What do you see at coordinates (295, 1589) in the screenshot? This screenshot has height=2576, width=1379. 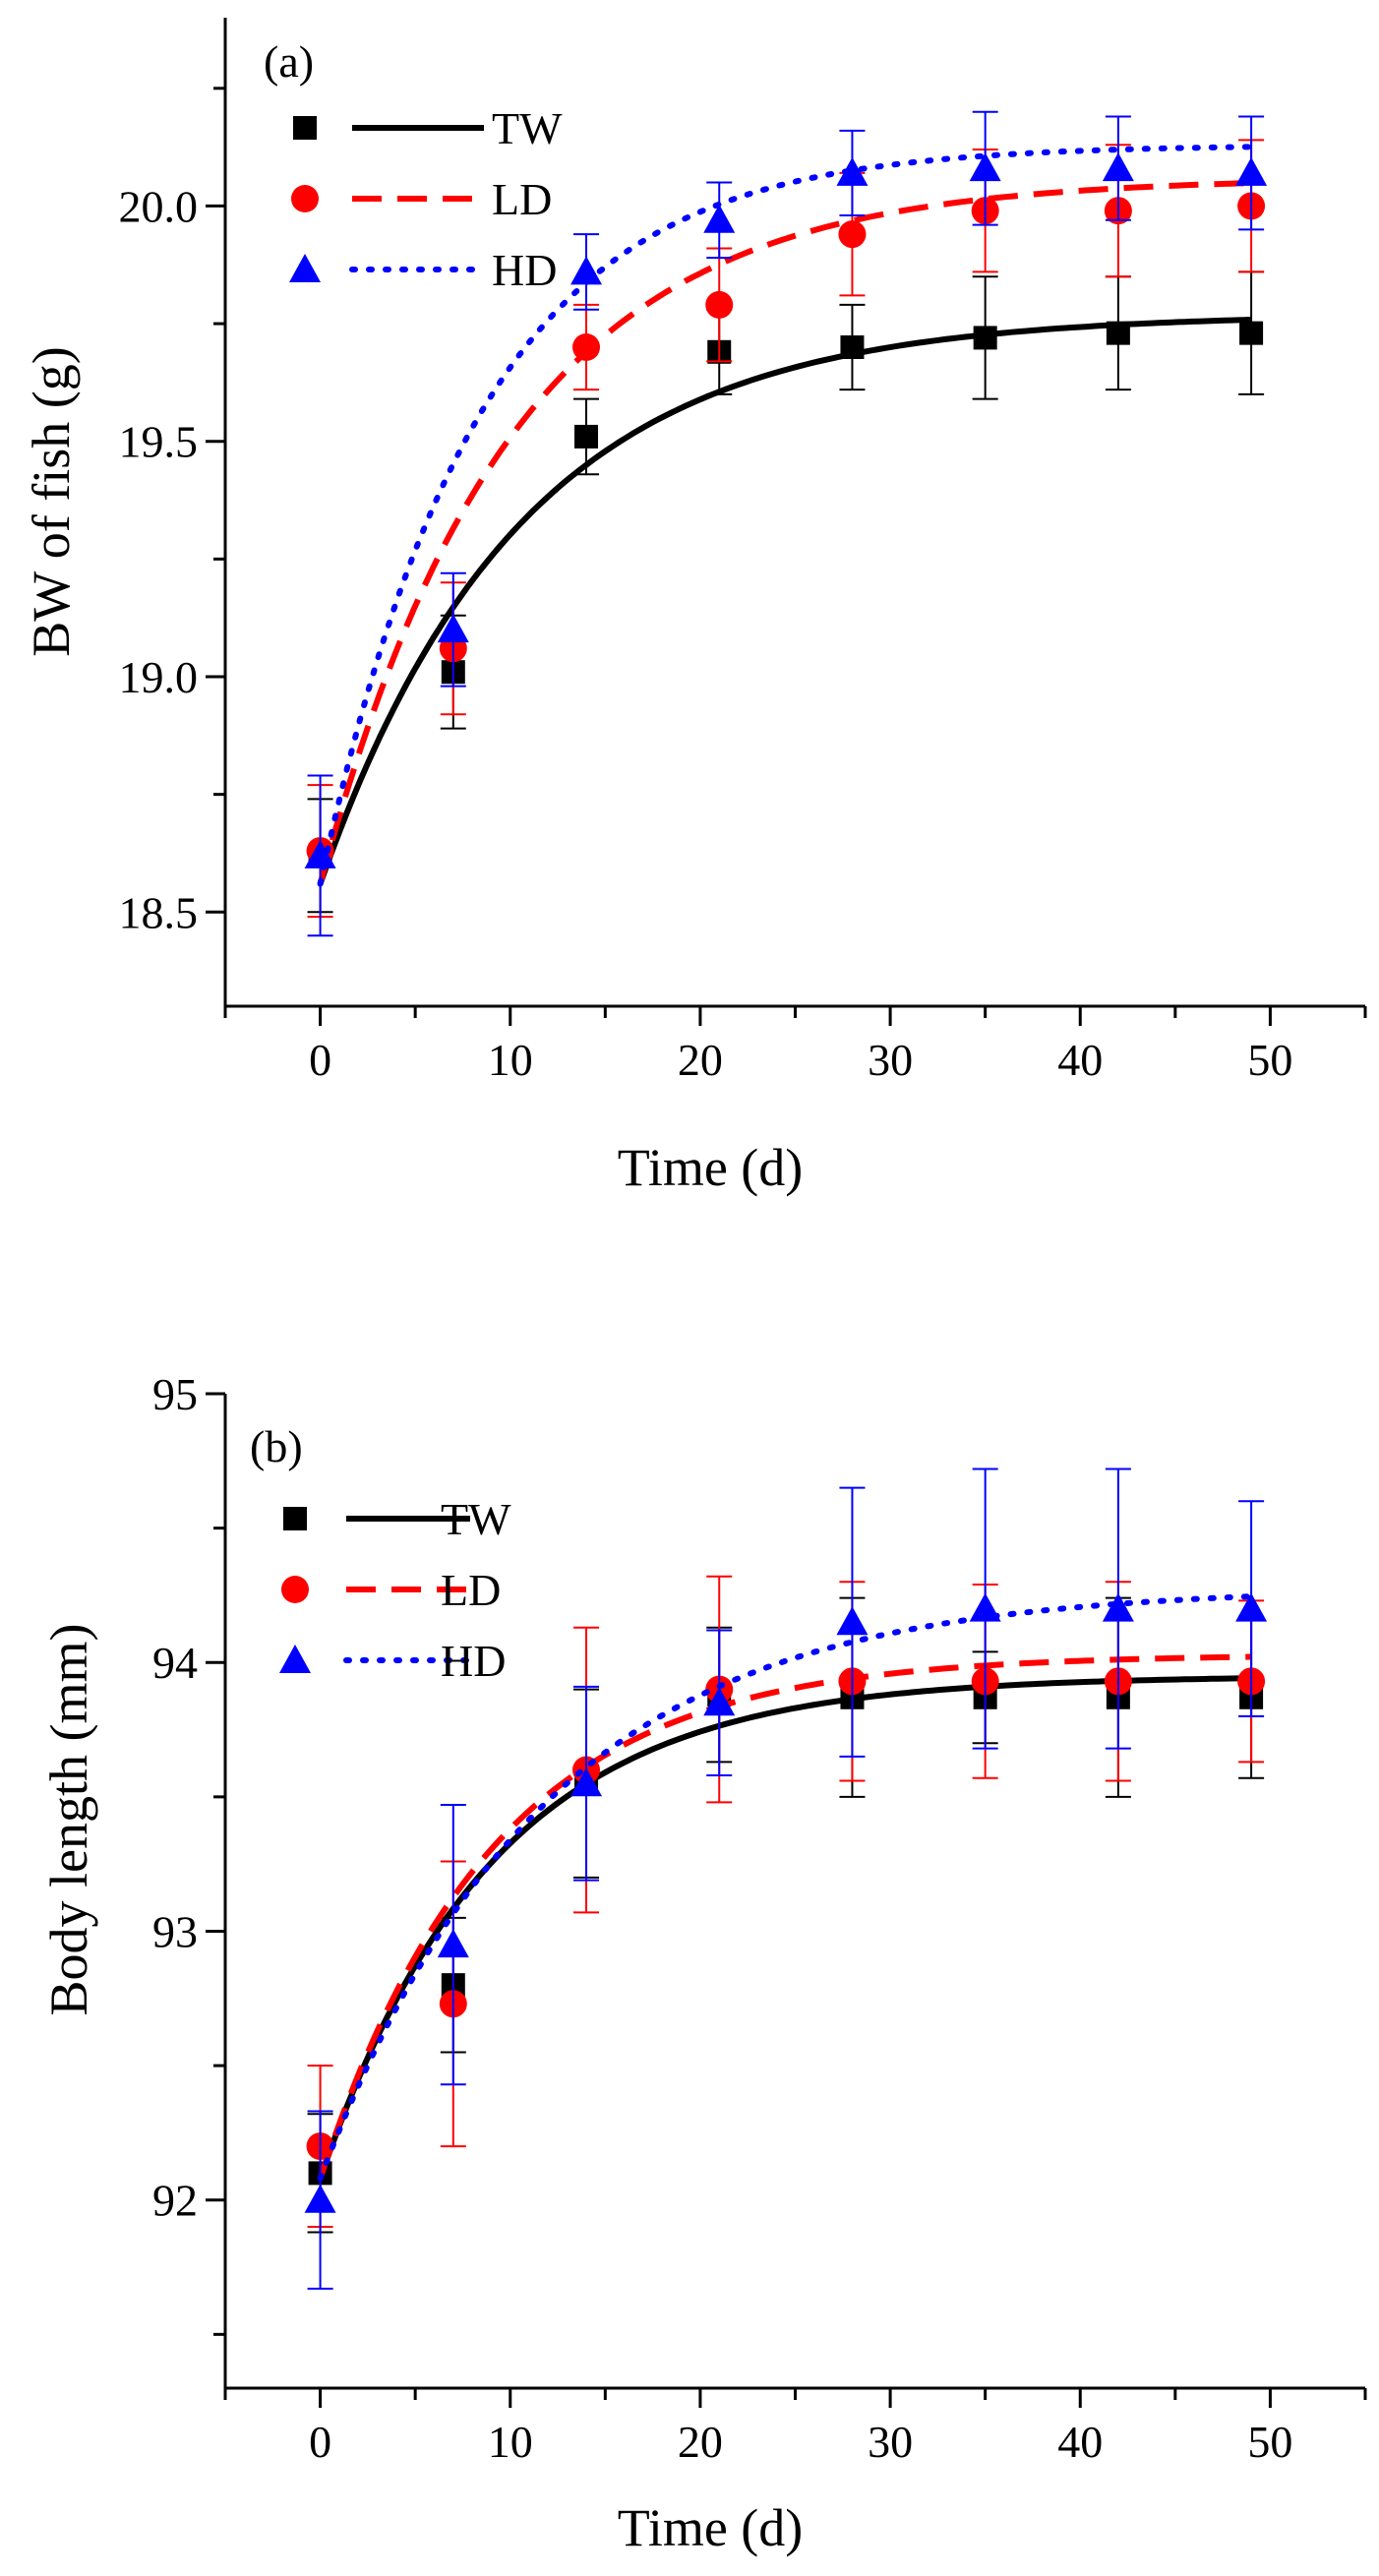 I see `panel-b-legend-ld-marker` at bounding box center [295, 1589].